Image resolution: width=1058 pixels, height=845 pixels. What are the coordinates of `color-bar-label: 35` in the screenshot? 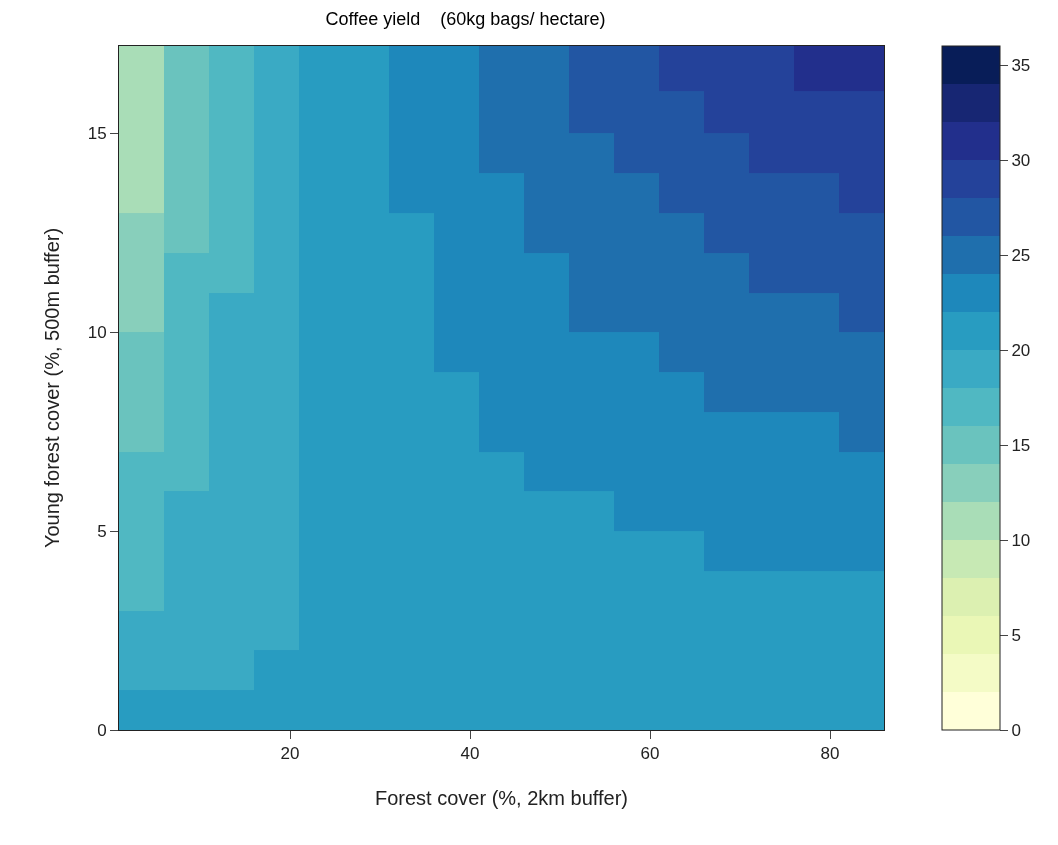 It's located at (1021, 65).